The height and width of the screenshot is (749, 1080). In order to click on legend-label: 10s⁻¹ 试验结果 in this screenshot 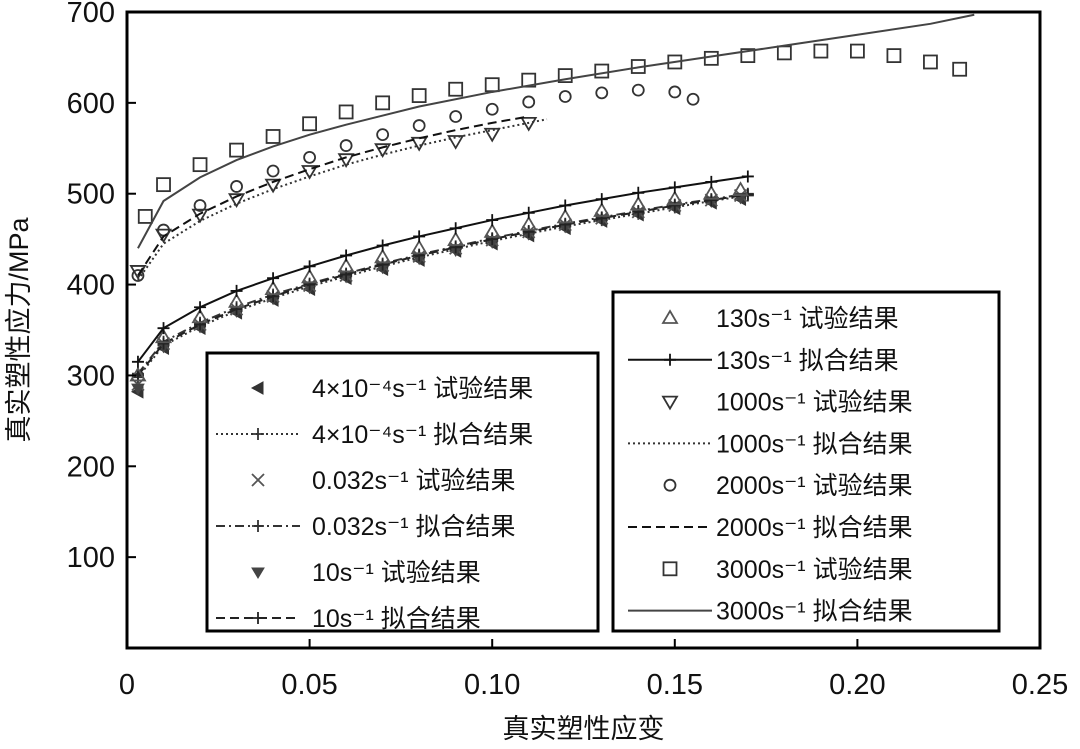, I will do `click(396, 573)`.